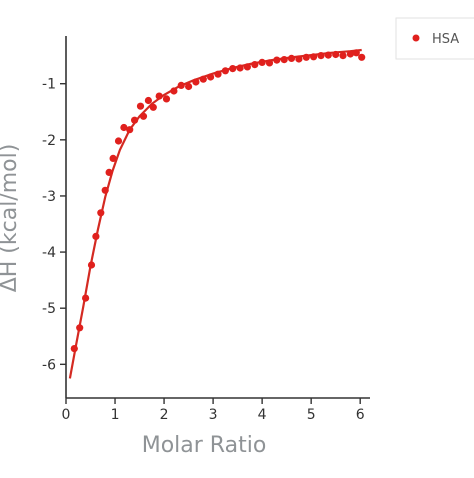  Describe the element at coordinates (49, 197) in the screenshot. I see `y-tick-label: -3` at that location.